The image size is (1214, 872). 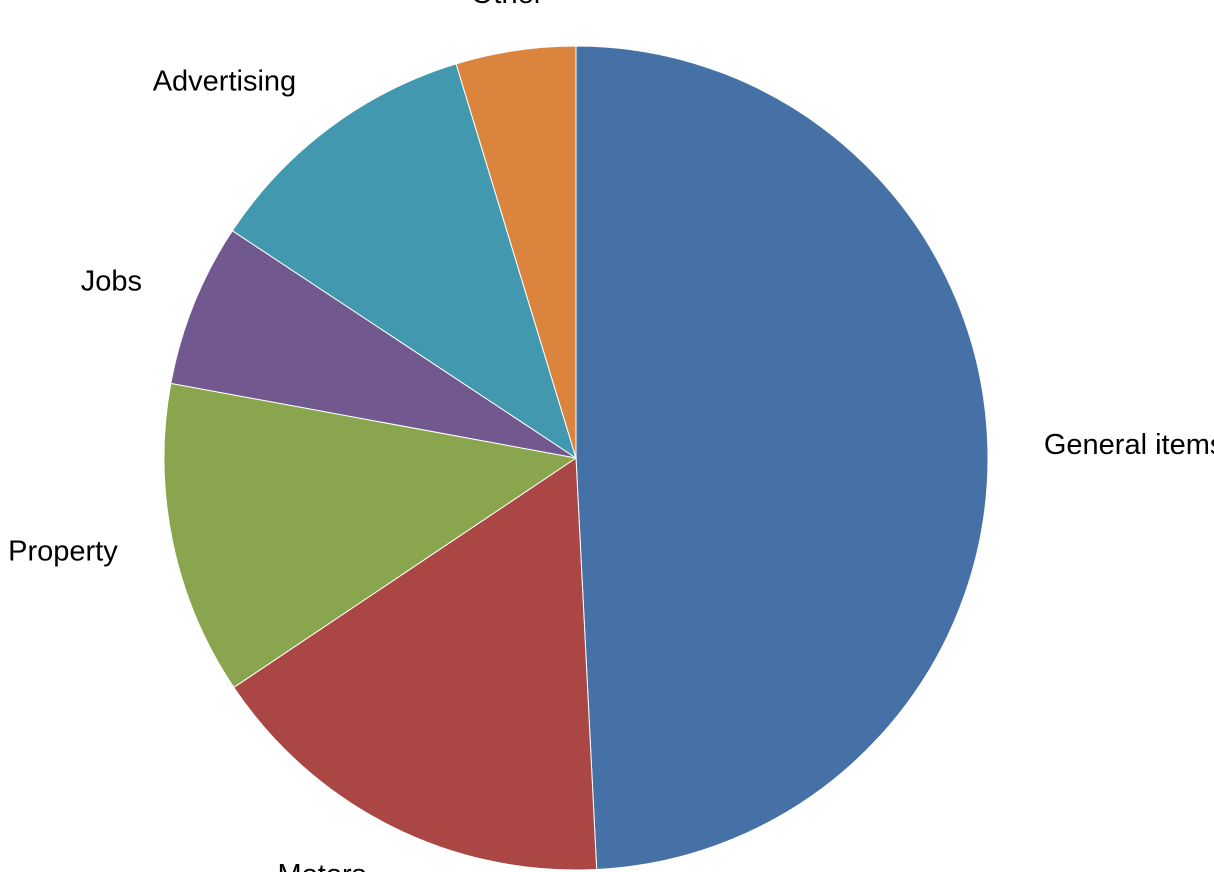 I want to click on slice-label: Other, so click(x=507, y=5).